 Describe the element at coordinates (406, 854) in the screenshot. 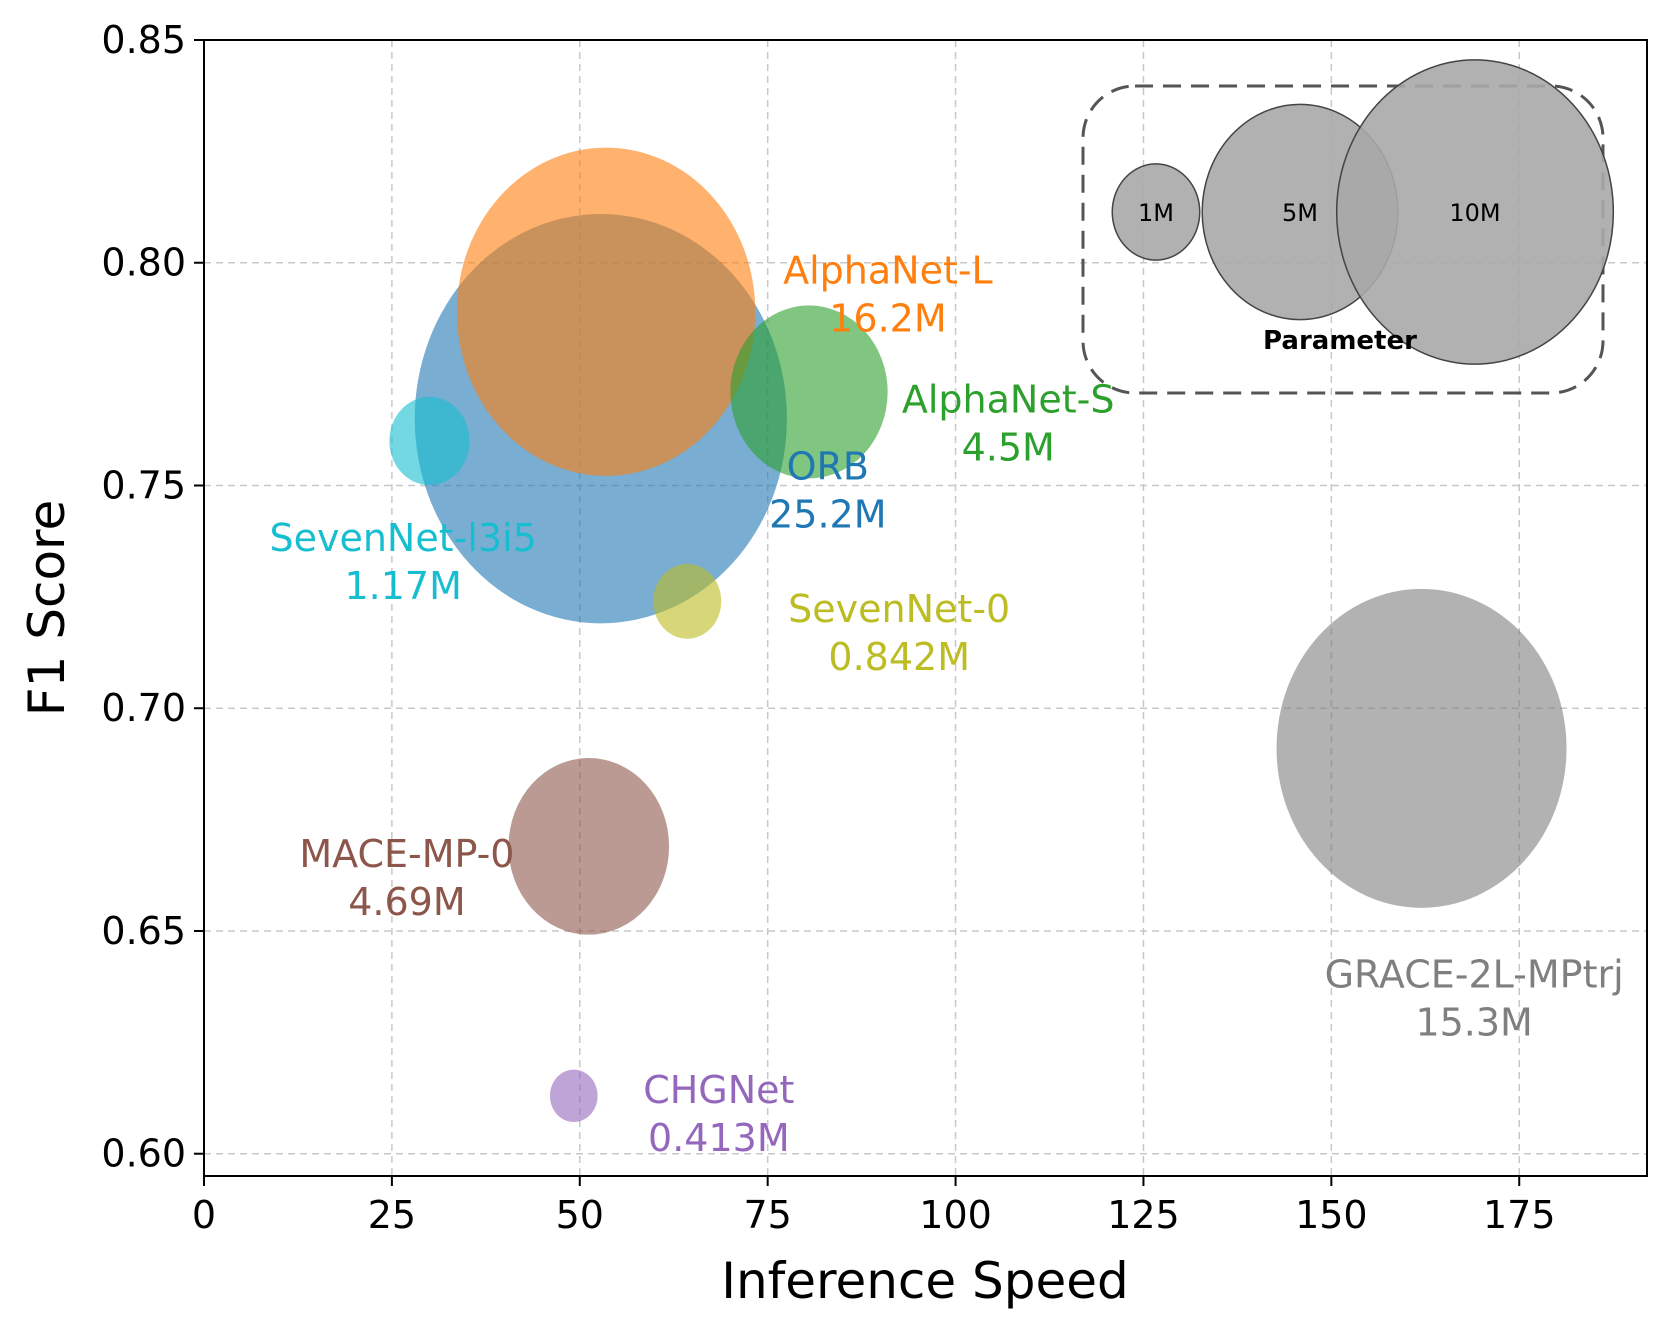

I see `label-mace-mp-0-name: MACE-MP-0` at that location.